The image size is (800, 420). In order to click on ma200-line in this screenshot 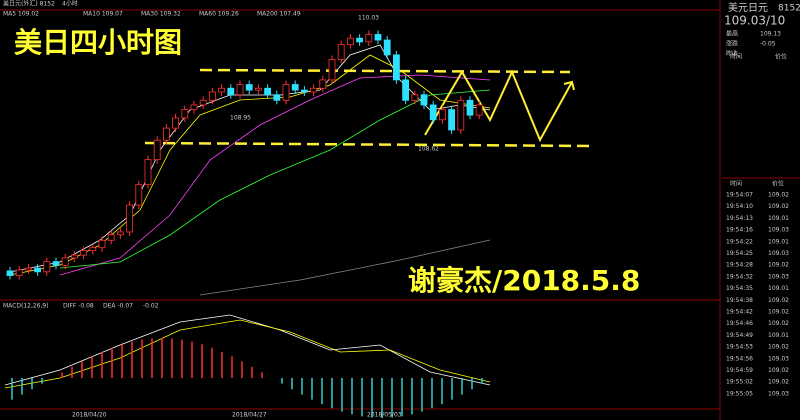, I will do `click(345, 267)`.